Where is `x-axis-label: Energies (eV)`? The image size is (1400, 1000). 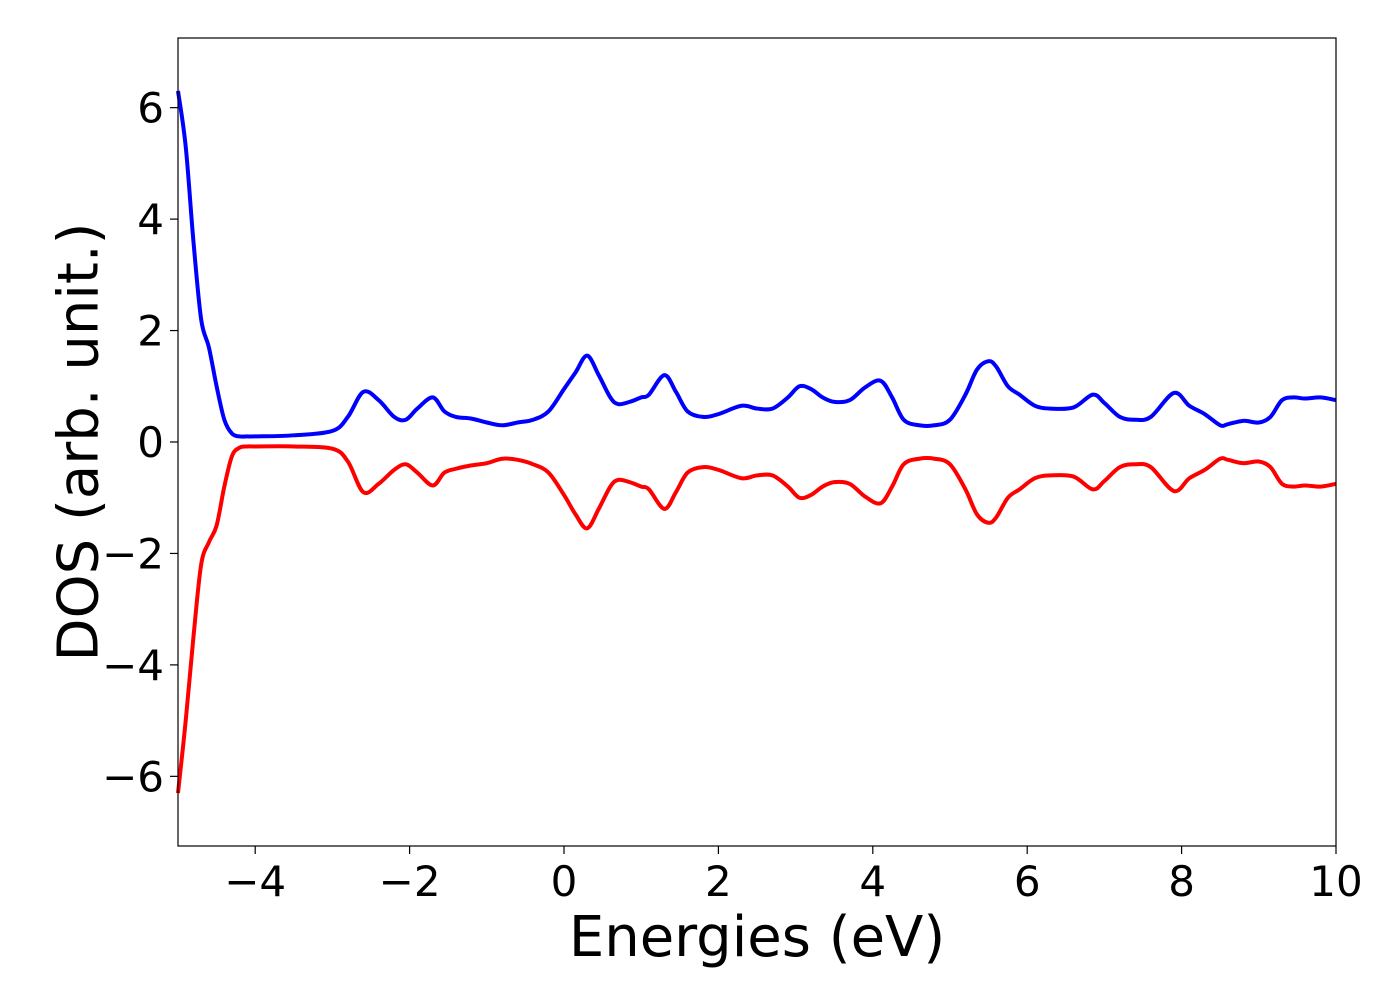 x-axis-label: Energies (eV) is located at coordinates (757, 937).